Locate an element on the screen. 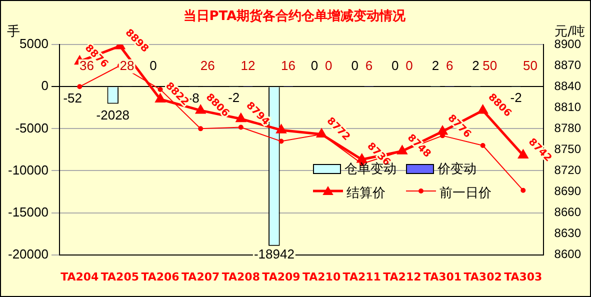  y2-tick-label: 8870 is located at coordinates (568, 65).